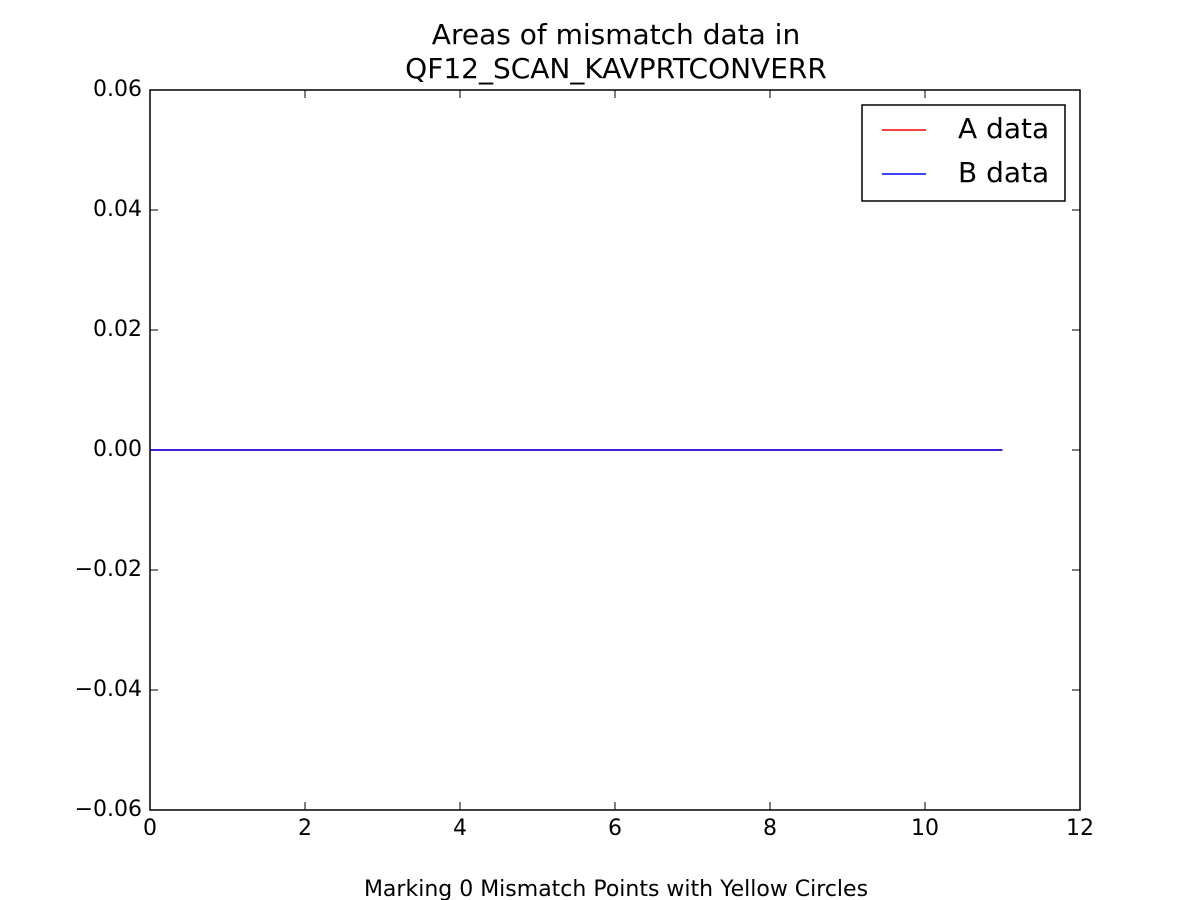  I want to click on legend-label: B data, so click(1003, 172).